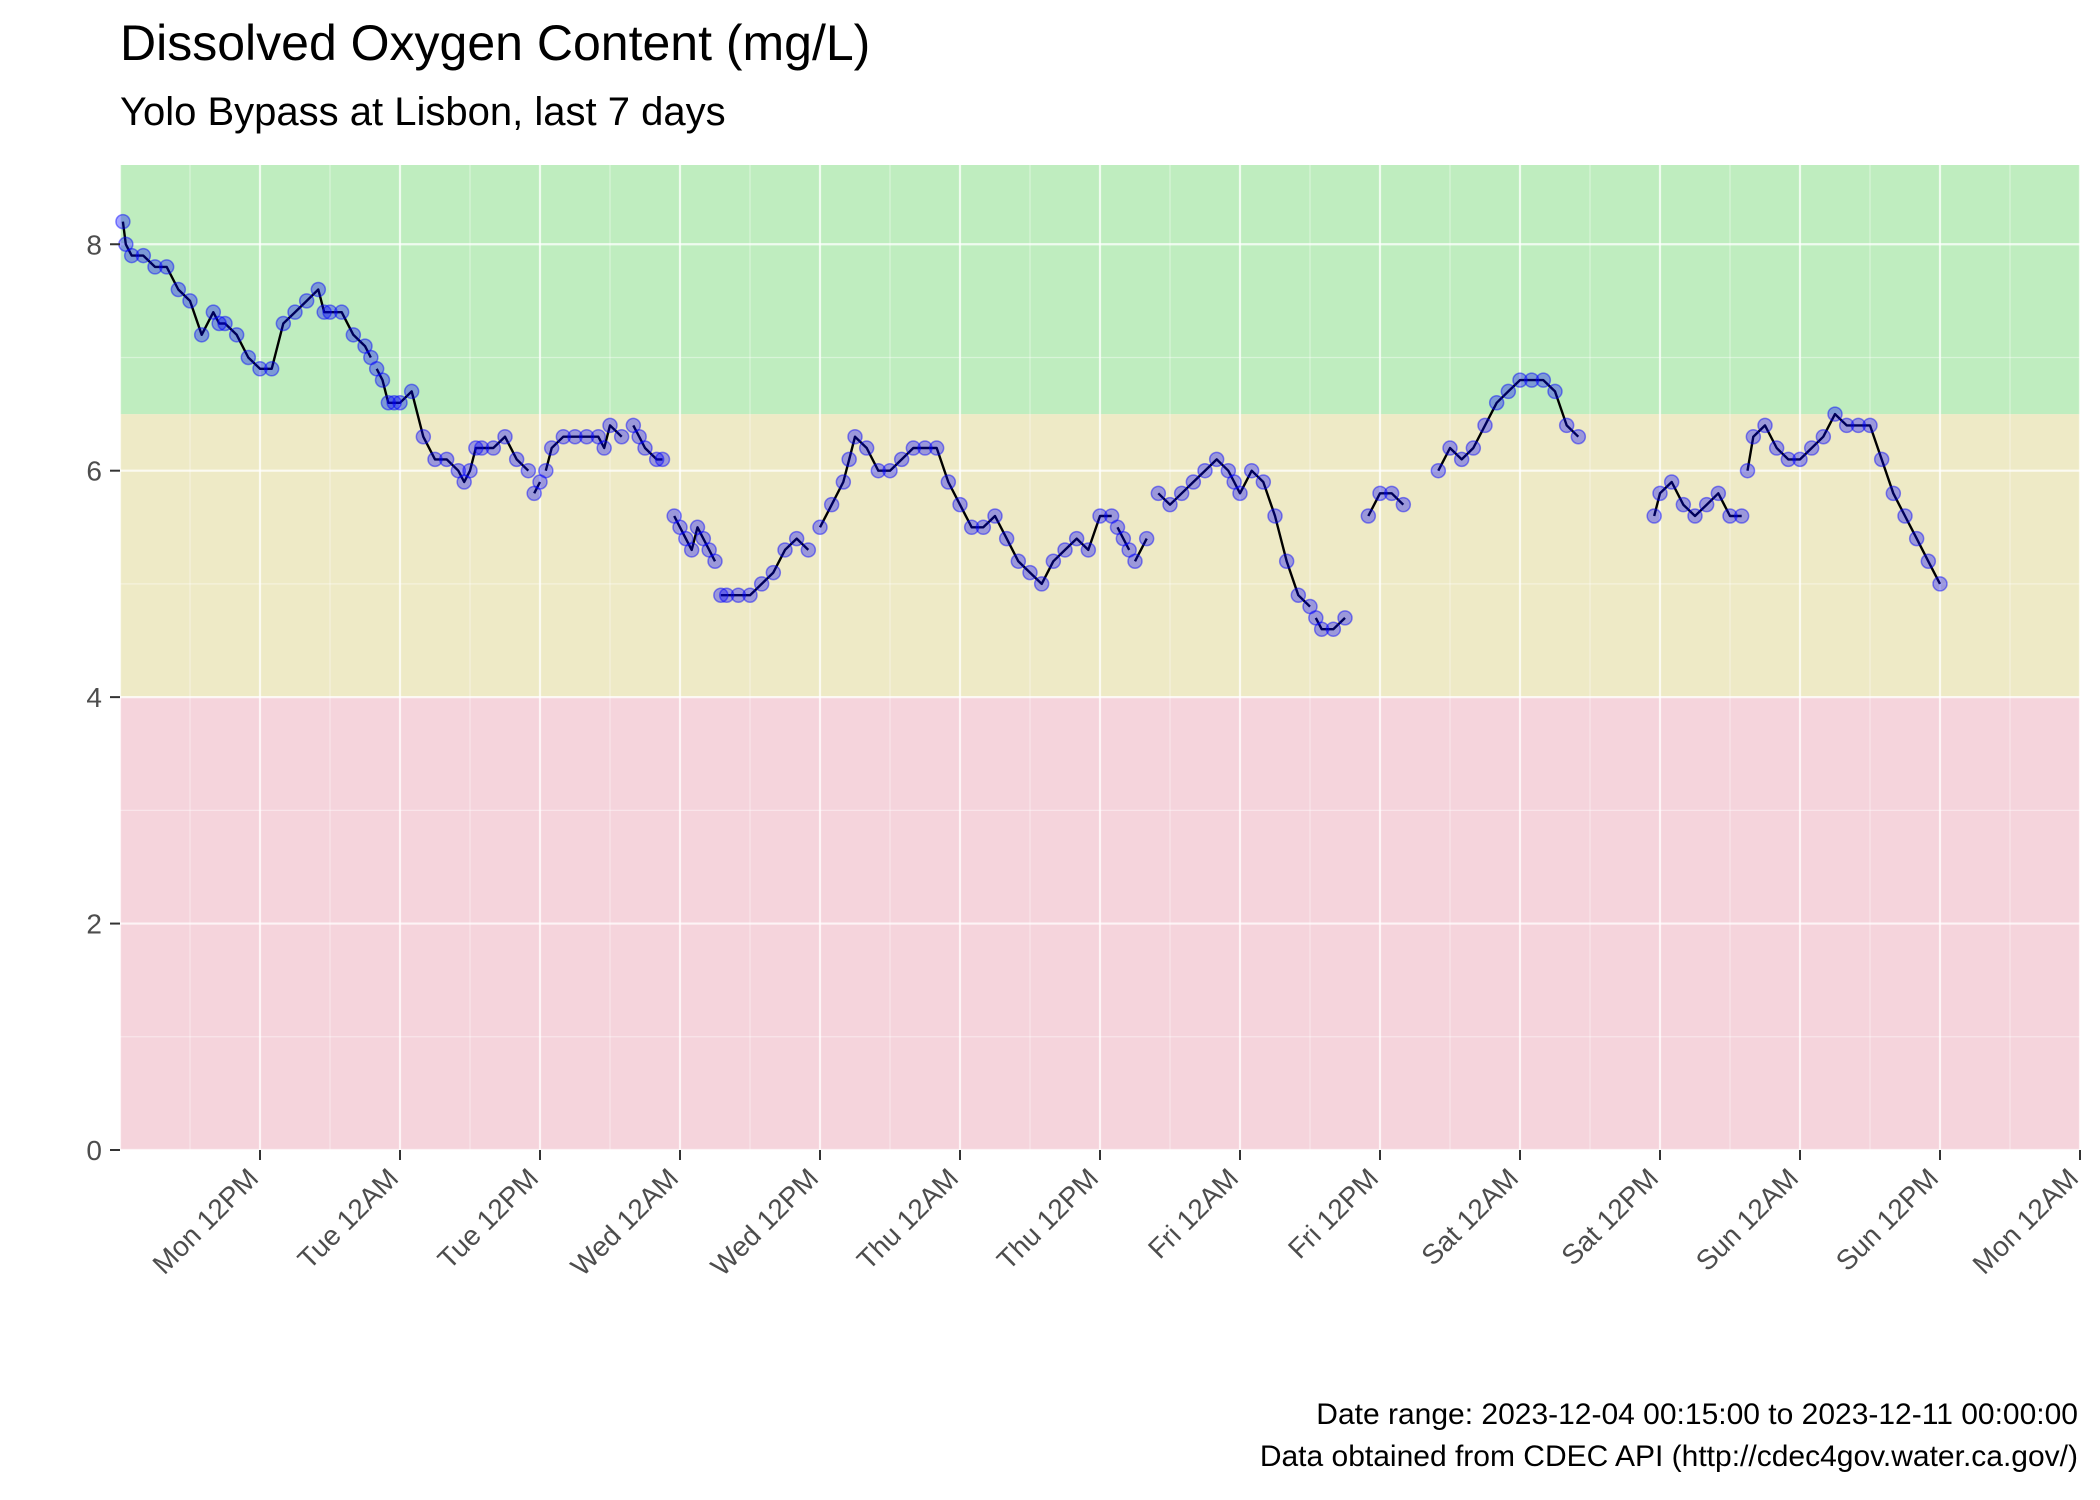 Image resolution: width=2100 pixels, height=1500 pixels. Describe the element at coordinates (1469, 1216) in the screenshot. I see `x-tick-label: Sat 12AM` at that location.